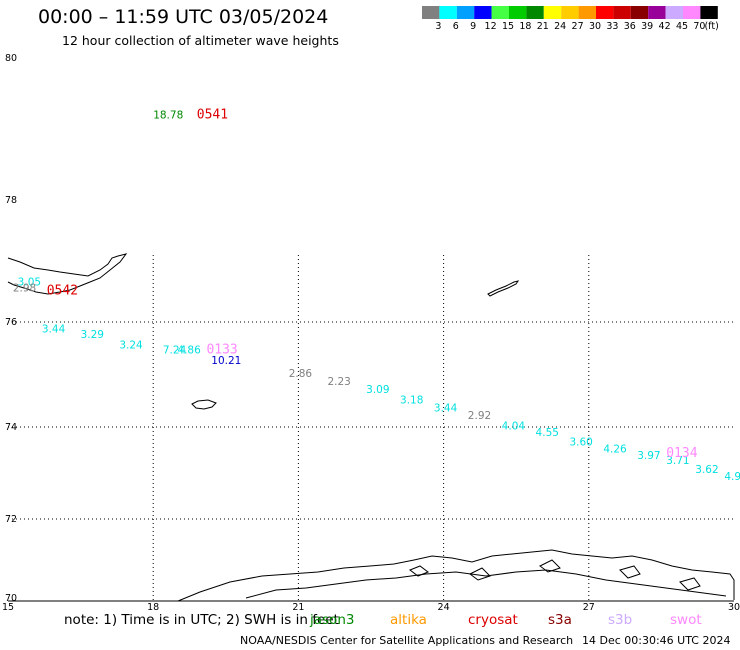  I want to click on wave-height-label: 4.26, so click(615, 449).